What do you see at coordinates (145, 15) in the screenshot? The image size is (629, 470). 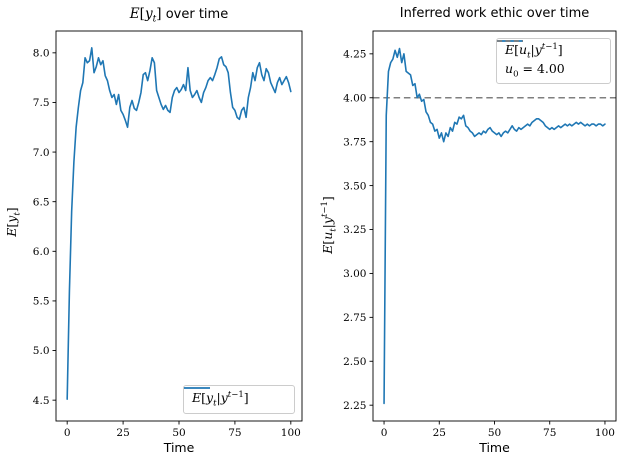 I see `left-title-math: E[yt]` at bounding box center [145, 15].